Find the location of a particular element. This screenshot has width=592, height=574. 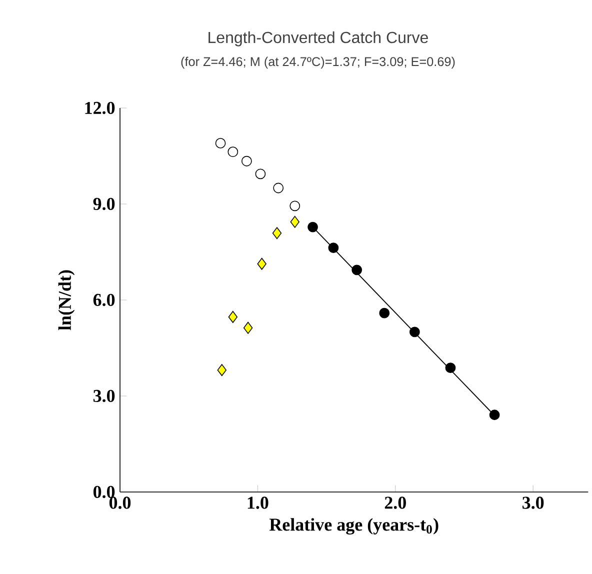

x-axis-title: Relative age (years-t$_{0}$) is located at coordinates (353, 526).